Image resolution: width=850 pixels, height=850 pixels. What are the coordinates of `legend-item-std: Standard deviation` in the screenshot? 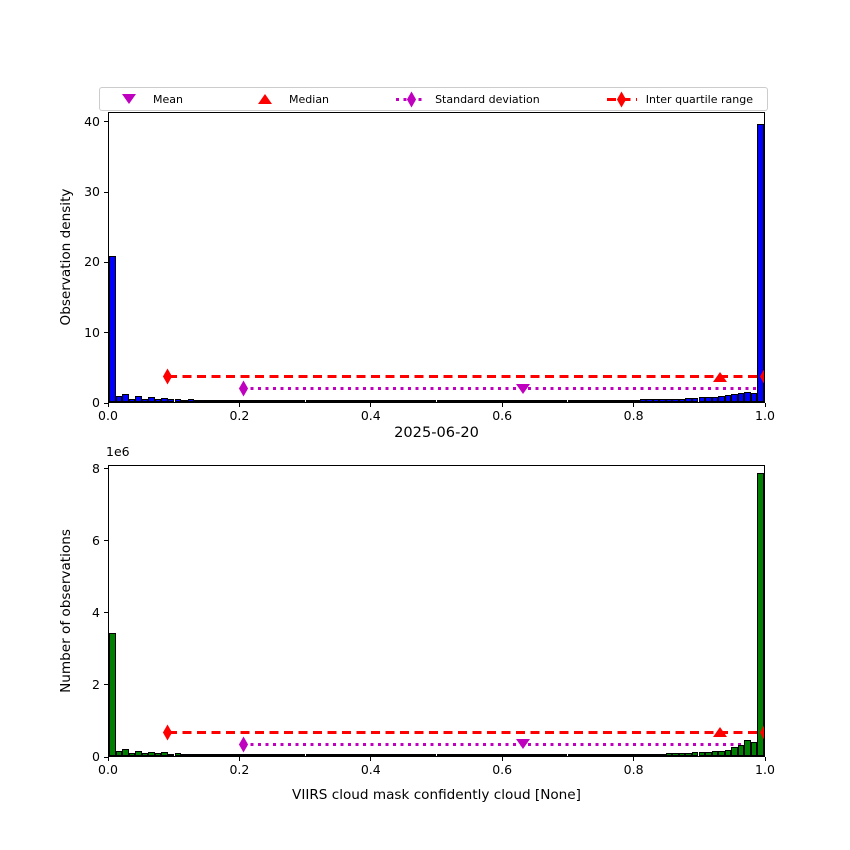 It's located at (468, 99).